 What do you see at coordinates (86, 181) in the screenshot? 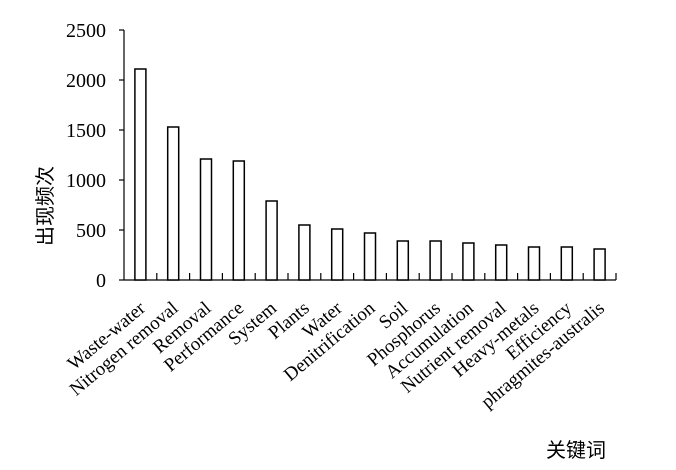
I see `y-tick-label: 1000` at bounding box center [86, 181].